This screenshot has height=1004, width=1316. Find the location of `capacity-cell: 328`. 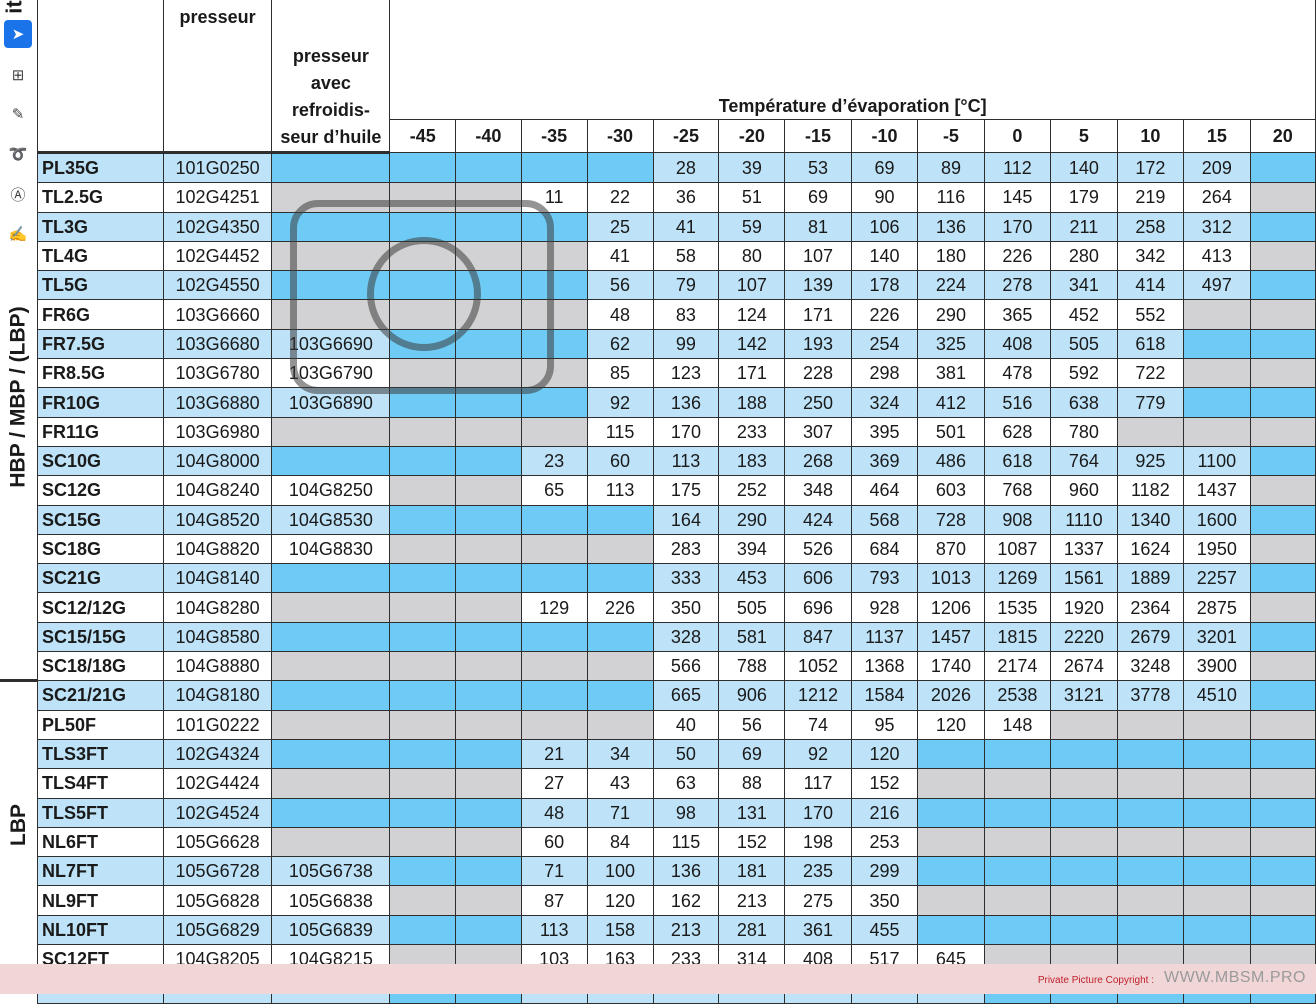

capacity-cell: 328 is located at coordinates (686, 637).